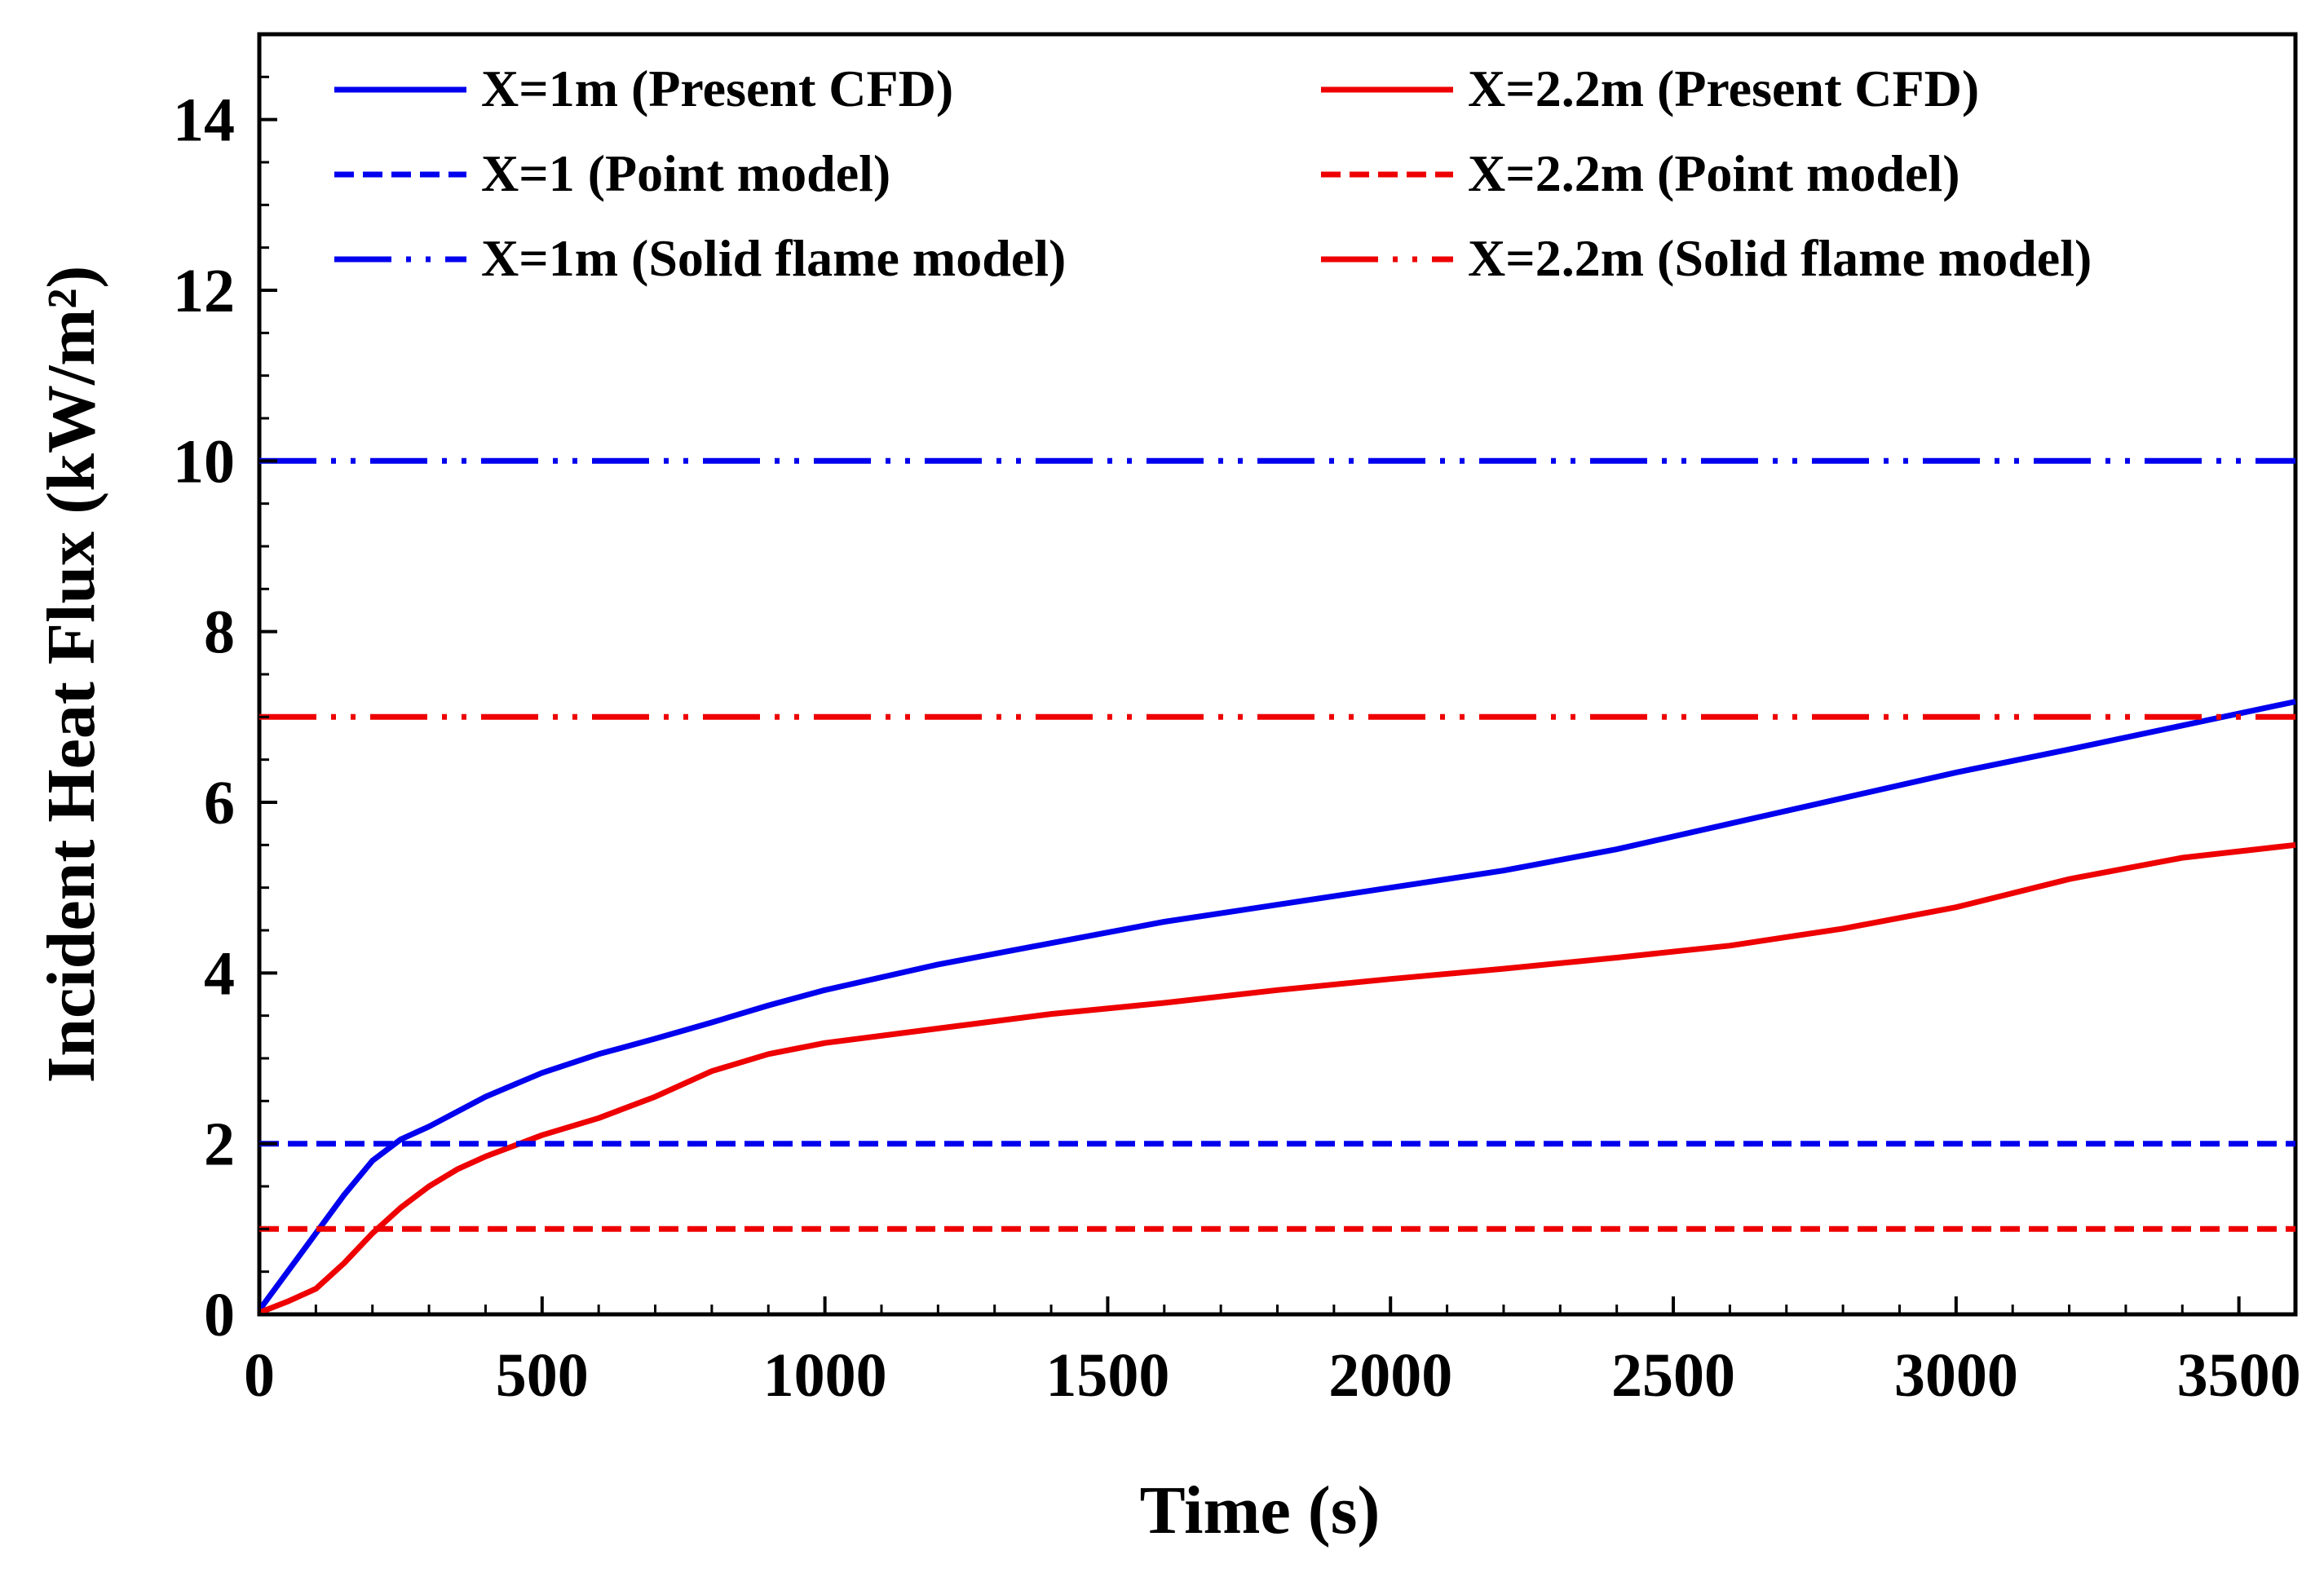  I want to click on y-tick-label-14: 14, so click(204, 120).